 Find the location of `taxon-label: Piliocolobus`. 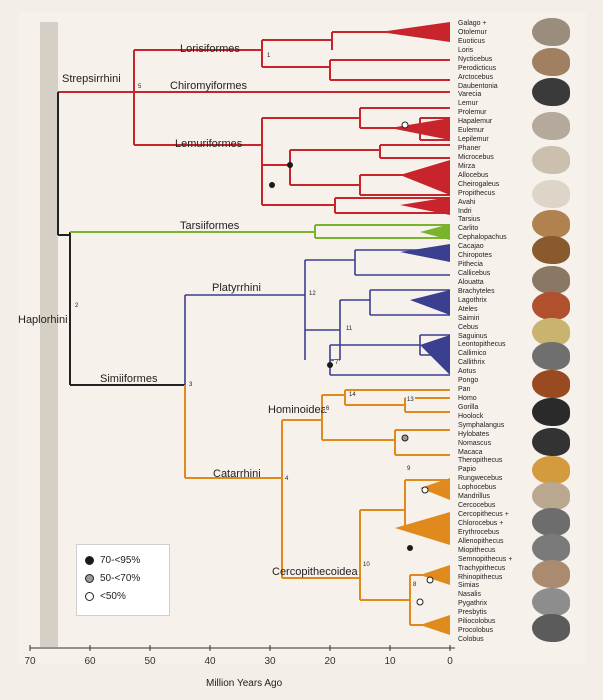

taxon-label: Piliocolobus is located at coordinates (477, 622).